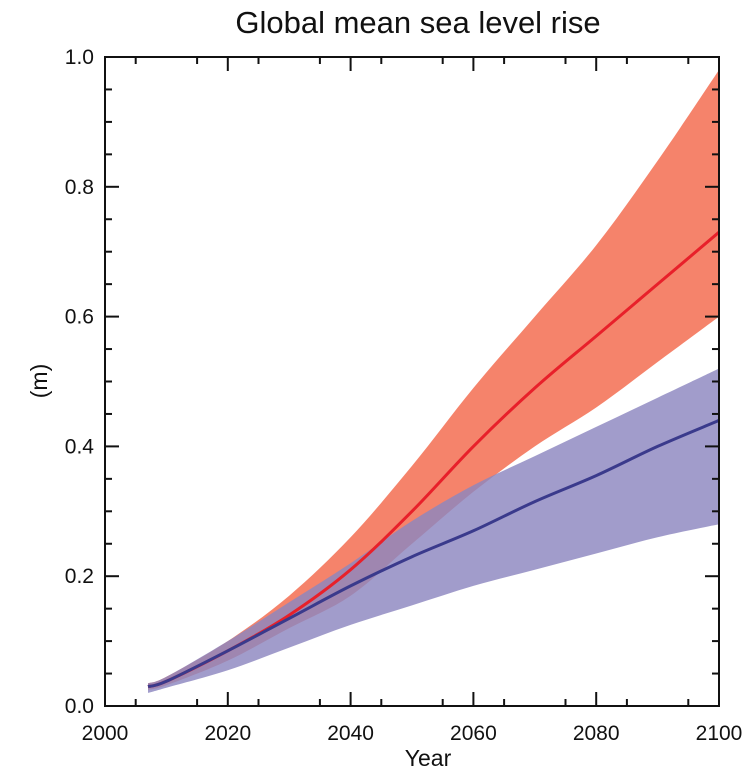 This screenshot has height=778, width=746. Describe the element at coordinates (79, 706) in the screenshot. I see `y-tick-label: 0.0` at that location.